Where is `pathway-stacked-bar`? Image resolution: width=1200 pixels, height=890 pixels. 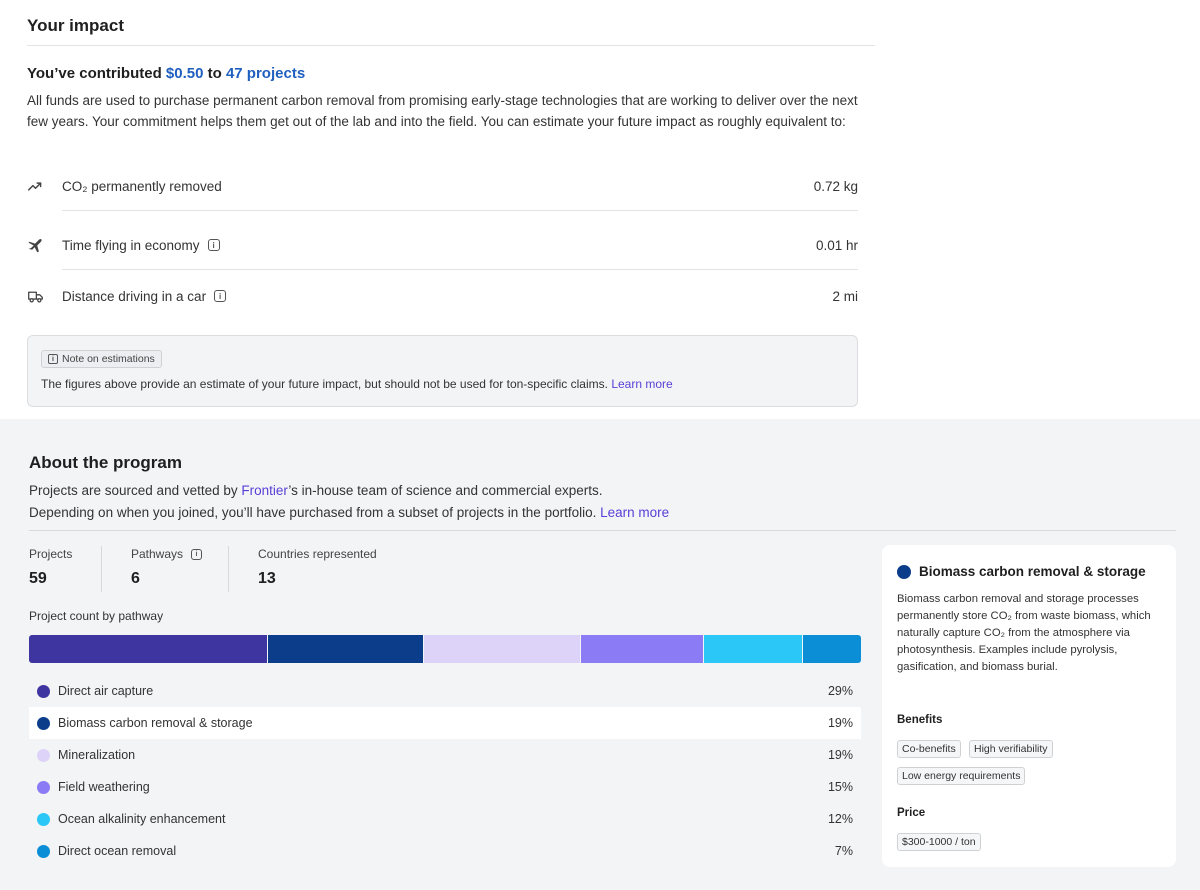 pathway-stacked-bar is located at coordinates (445, 649).